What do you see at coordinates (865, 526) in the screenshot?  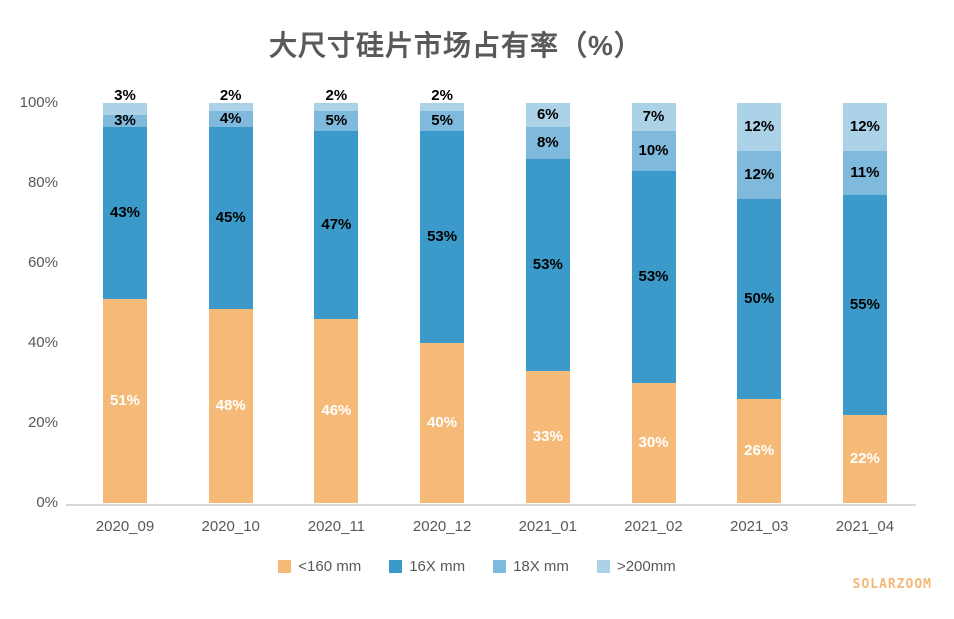 I see `x-axis-tick-label: 2021_04` at bounding box center [865, 526].